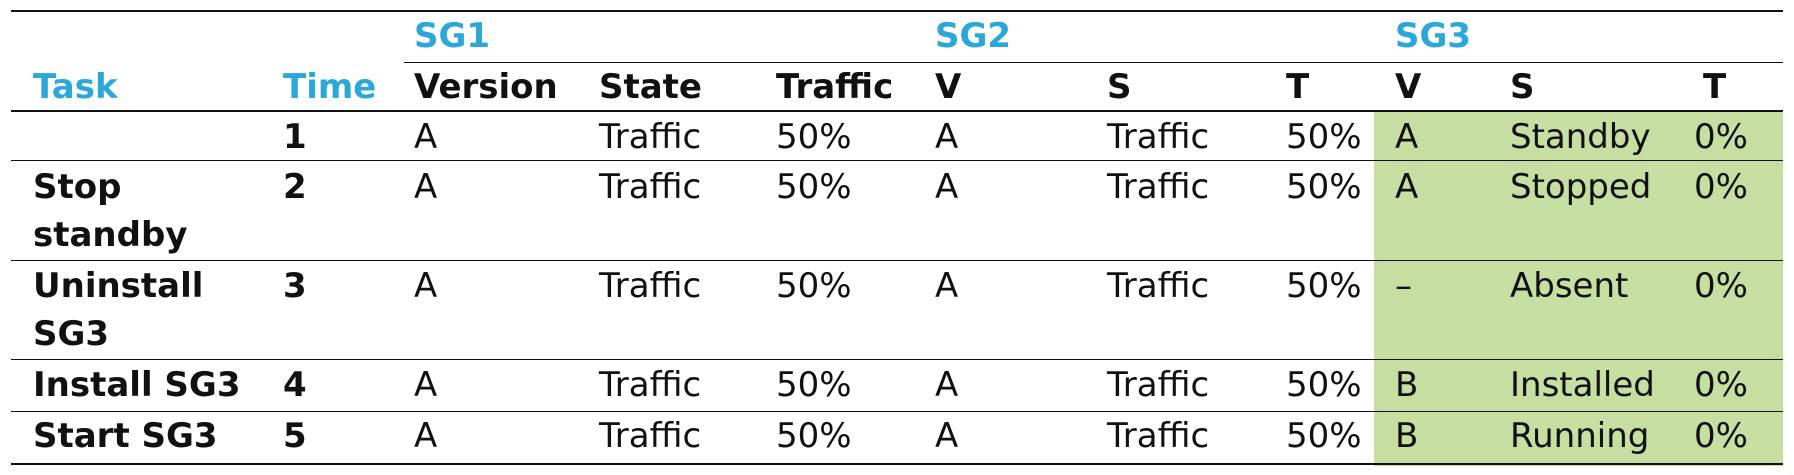 Image resolution: width=1794 pixels, height=475 pixels. Describe the element at coordinates (897, 464) in the screenshot. I see `rule-bottom` at that location.